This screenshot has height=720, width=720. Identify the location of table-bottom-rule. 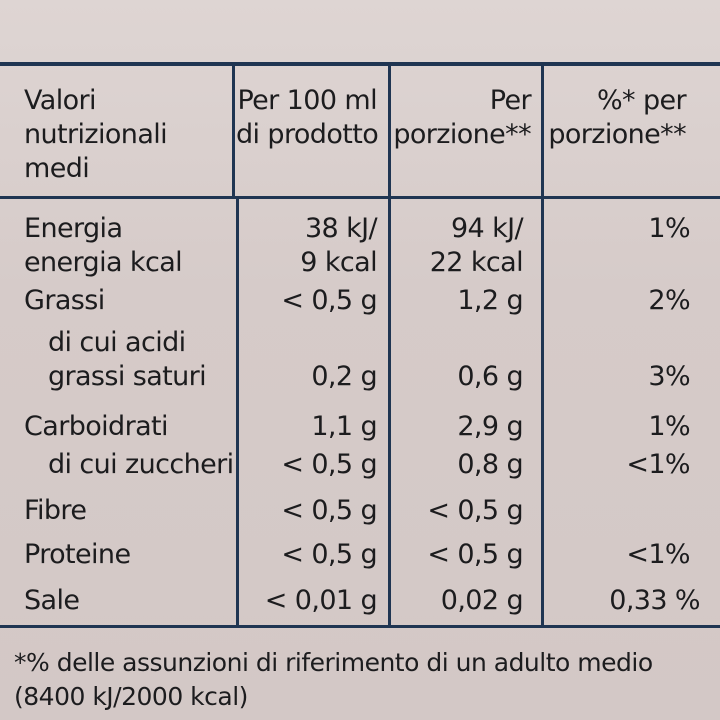
(360, 626).